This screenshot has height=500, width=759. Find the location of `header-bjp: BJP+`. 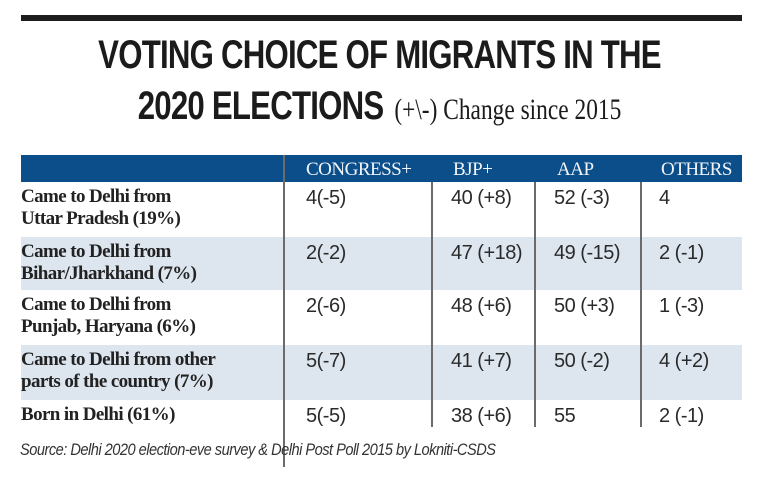

header-bjp: BJP+ is located at coordinates (473, 169).